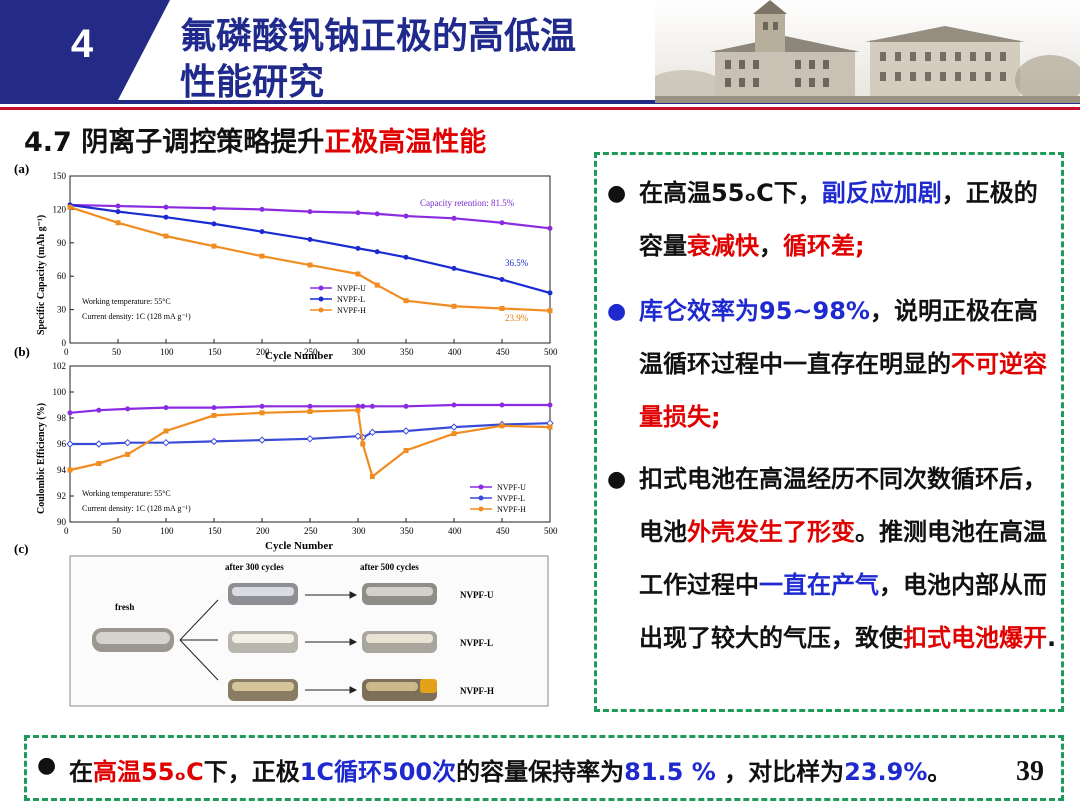 Image resolution: width=1080 pixels, height=810 pixels. What do you see at coordinates (311, 531) in the screenshot?
I see `x-tick-label: 250` at bounding box center [311, 531].